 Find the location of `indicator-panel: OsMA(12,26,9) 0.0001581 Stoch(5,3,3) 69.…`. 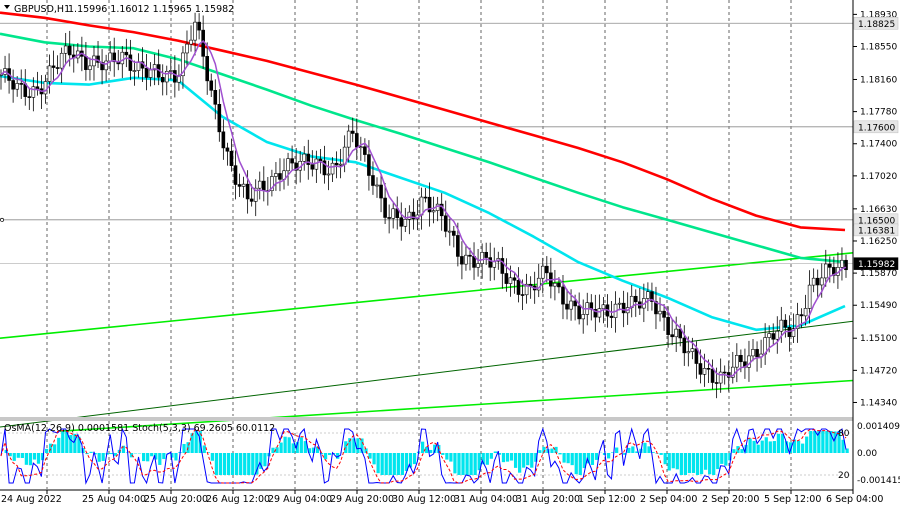

indicator-panel: OsMA(12,26,9) 0.0001581 Stoch(5,3,3) 69.… is located at coordinates (450, 455).